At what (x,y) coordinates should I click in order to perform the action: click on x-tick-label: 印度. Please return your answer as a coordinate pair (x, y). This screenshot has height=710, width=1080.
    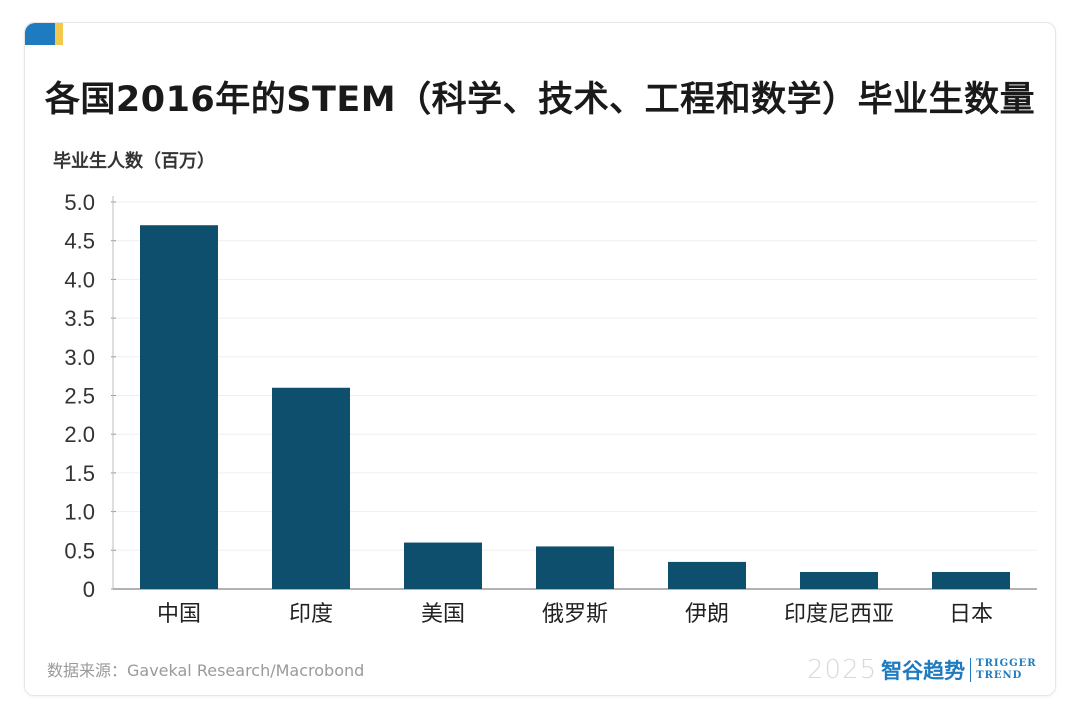
    Looking at the image, I should click on (311, 612).